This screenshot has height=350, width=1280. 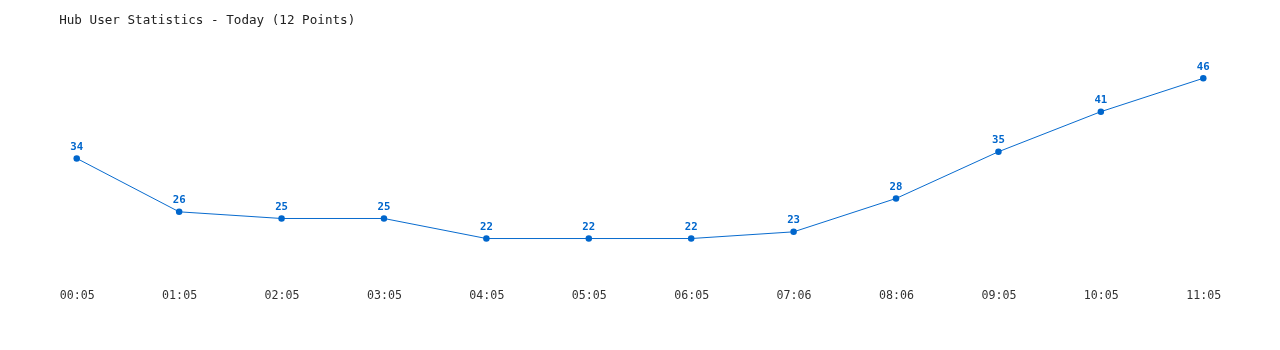 What do you see at coordinates (487, 295) in the screenshot?
I see `x-tick-label: 04:05` at bounding box center [487, 295].